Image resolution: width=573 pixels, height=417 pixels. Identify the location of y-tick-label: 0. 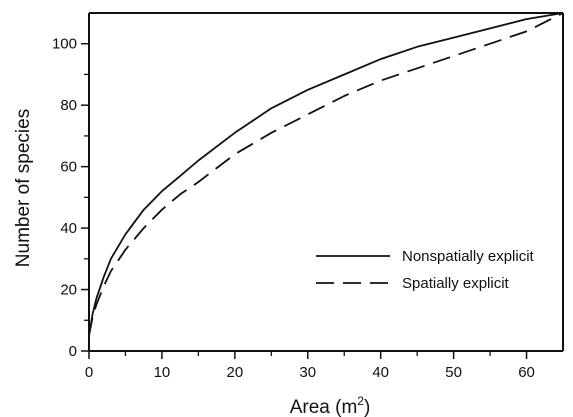
(73, 351).